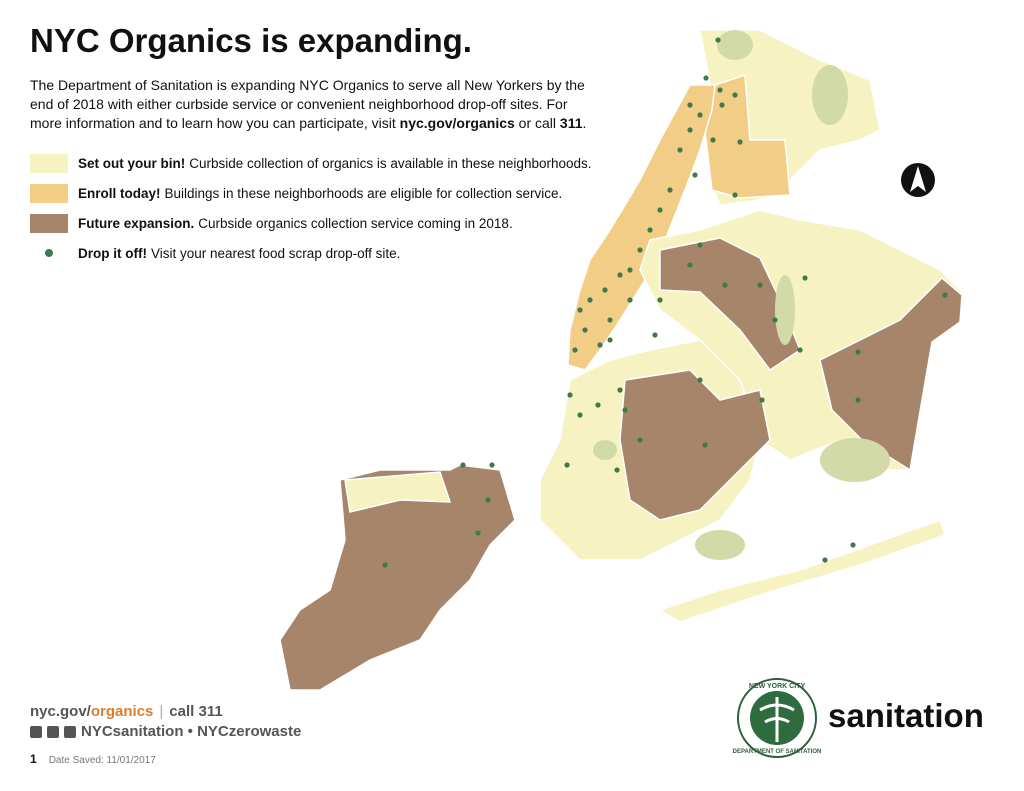  What do you see at coordinates (36, 731) in the screenshot?
I see `facebook-icon` at bounding box center [36, 731].